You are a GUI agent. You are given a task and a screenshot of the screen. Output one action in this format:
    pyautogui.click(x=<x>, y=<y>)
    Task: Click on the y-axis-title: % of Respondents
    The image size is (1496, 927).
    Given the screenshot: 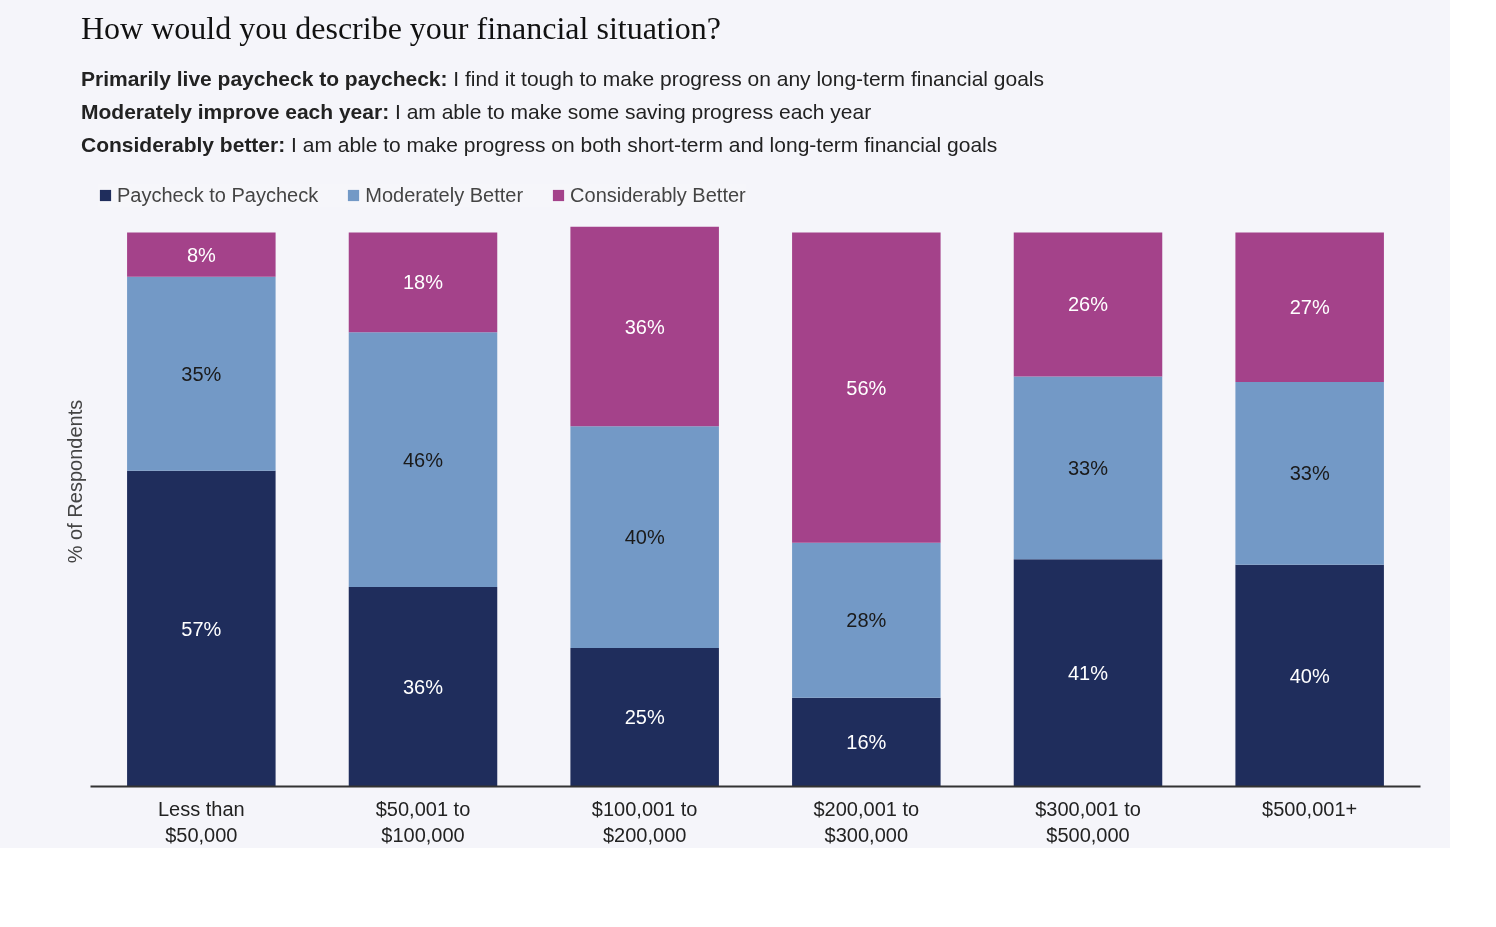 What is the action you would take?
    pyautogui.click(x=74, y=481)
    